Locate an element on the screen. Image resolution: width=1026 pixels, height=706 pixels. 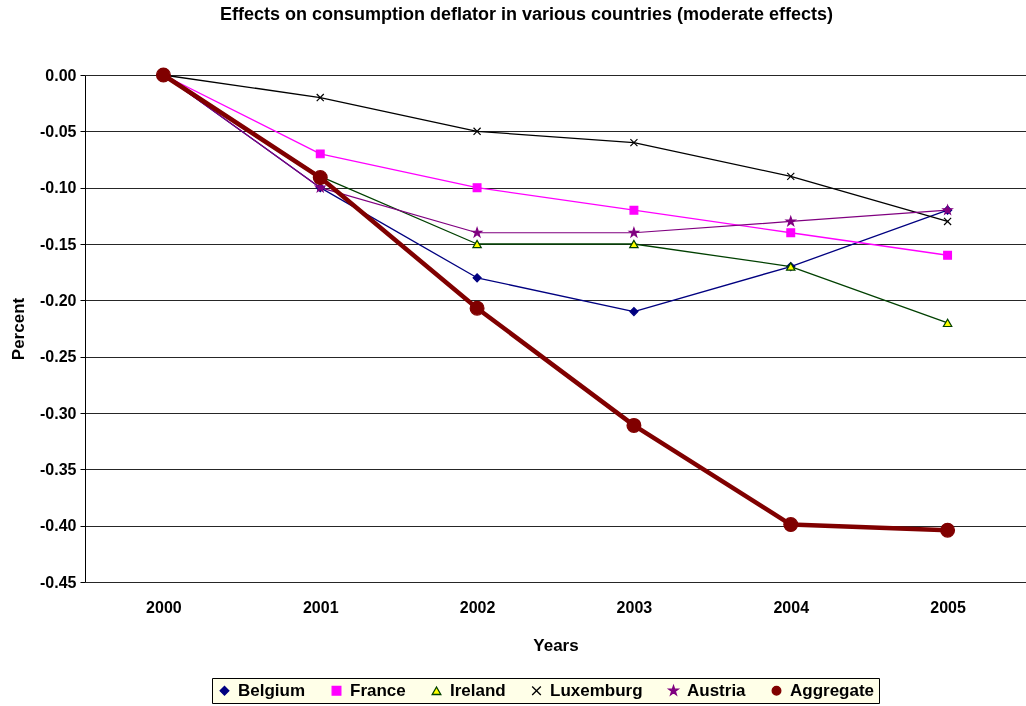
y-tick-label: -0.30 is located at coordinates (58, 413).